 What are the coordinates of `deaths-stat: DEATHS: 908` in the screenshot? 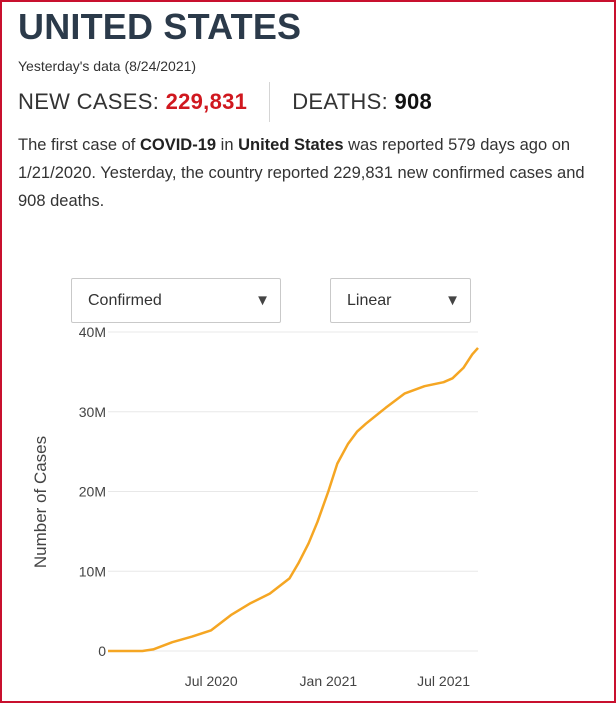 It's located at (362, 102).